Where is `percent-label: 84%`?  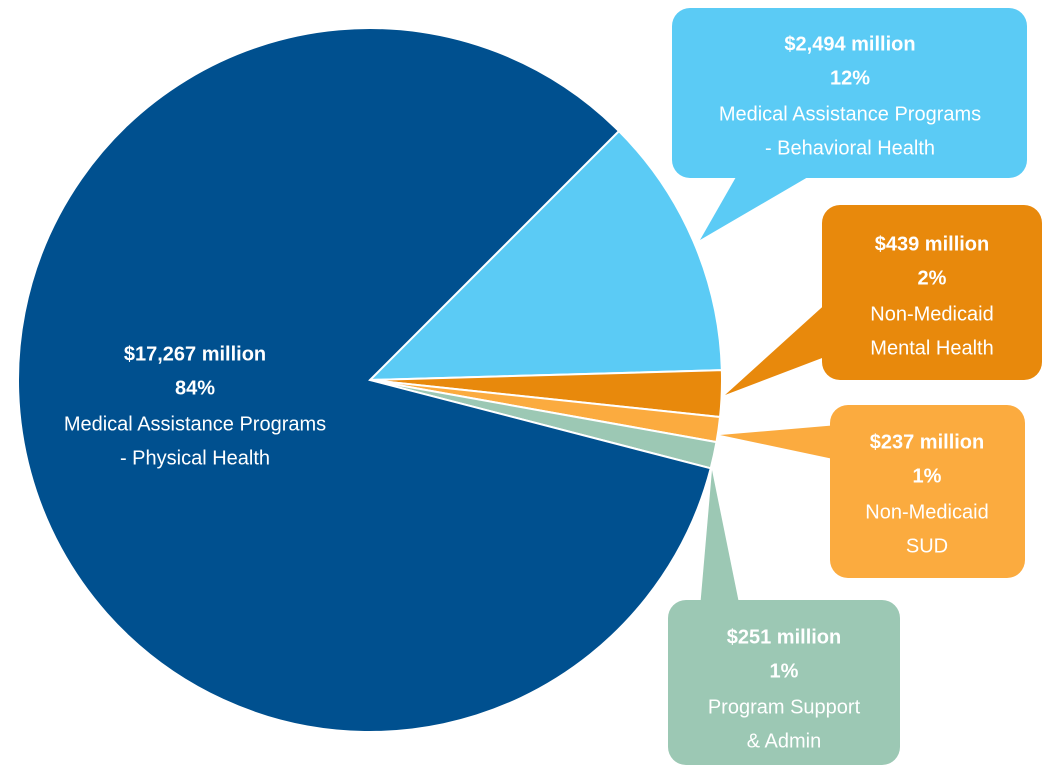
percent-label: 84% is located at coordinates (195, 388).